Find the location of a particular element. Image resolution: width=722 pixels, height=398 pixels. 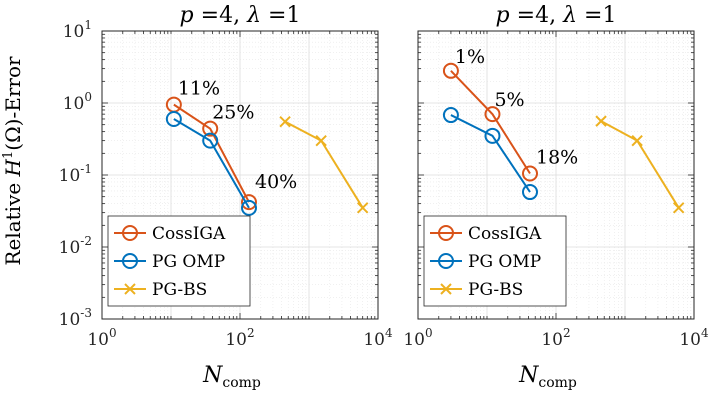

y-tick-label: 10⁻¹ is located at coordinates (75, 174).